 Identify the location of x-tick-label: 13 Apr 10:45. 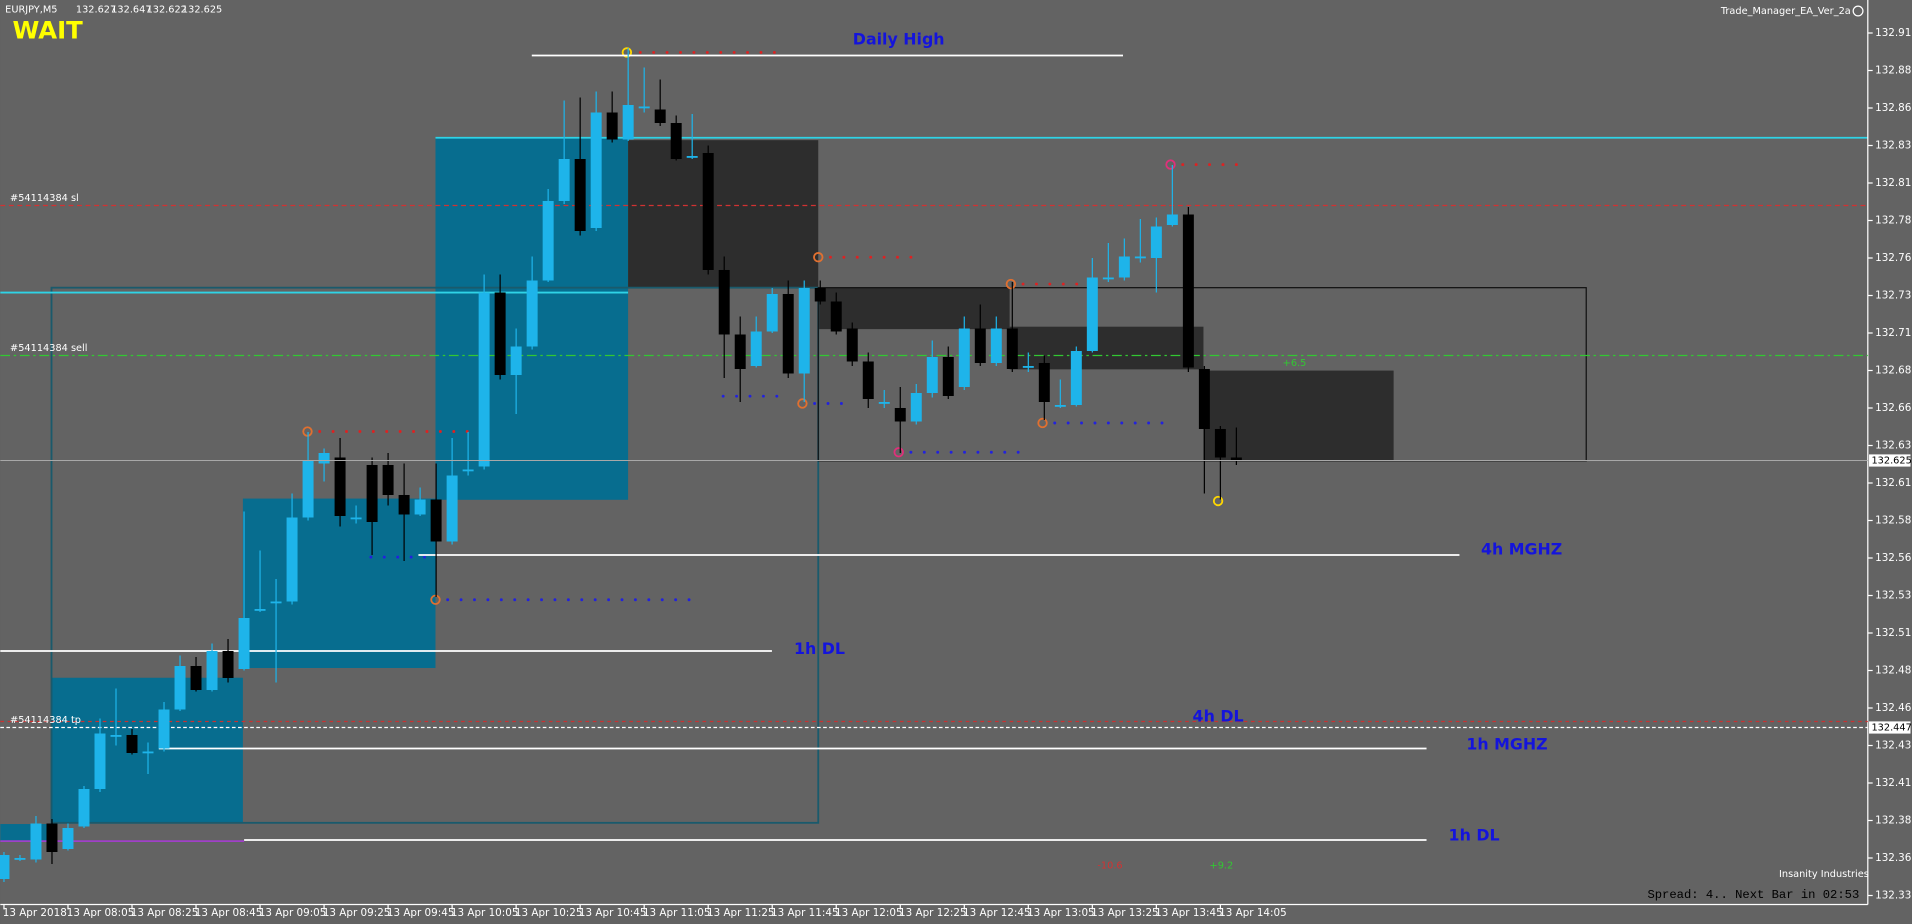
(613, 913).